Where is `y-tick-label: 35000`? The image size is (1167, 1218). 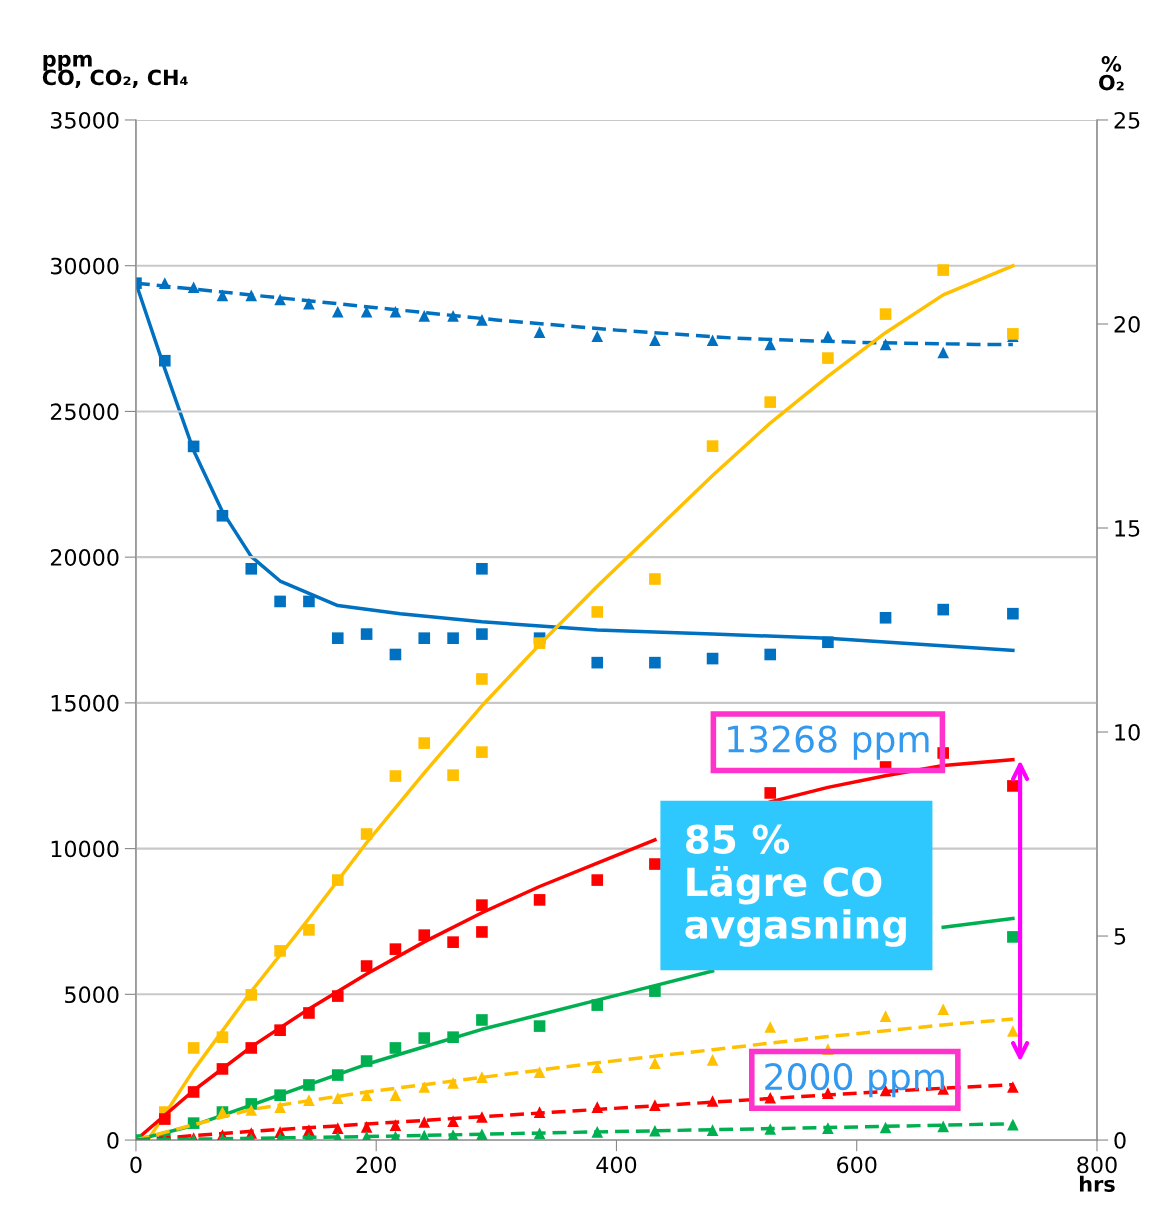 y-tick-label: 35000 is located at coordinates (84, 120).